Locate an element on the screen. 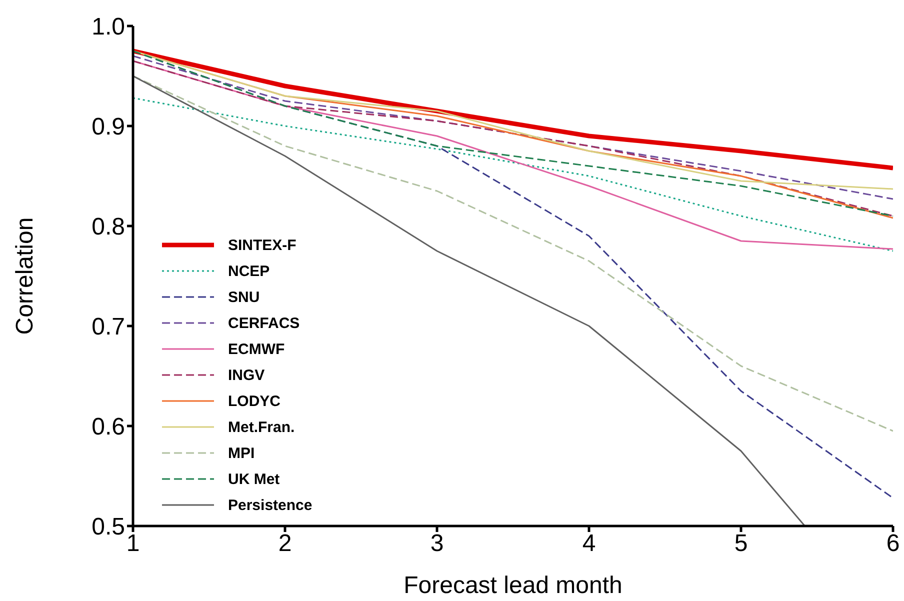 This screenshot has width=904, height=601. legend-label: CERFACS is located at coordinates (264, 323).